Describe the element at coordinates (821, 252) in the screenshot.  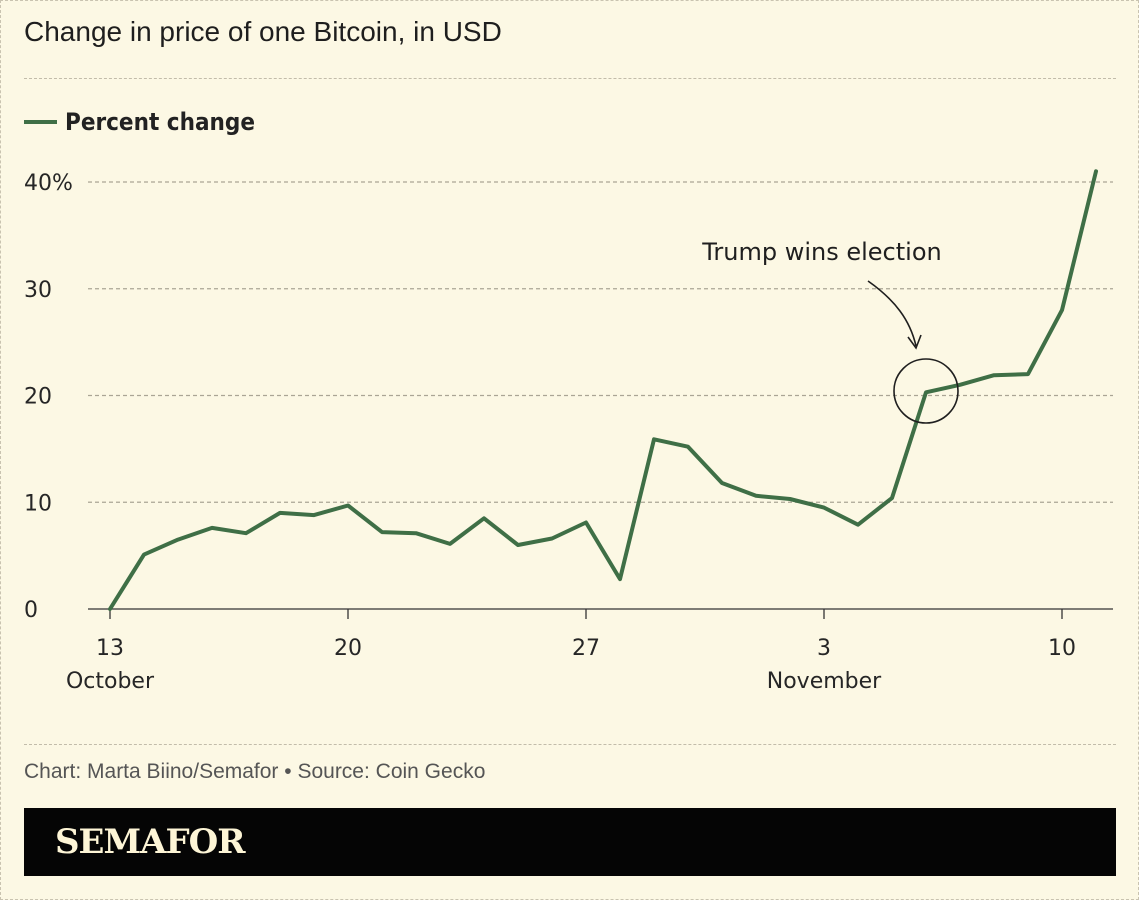
I see `annotation-label: Trump wins election` at that location.